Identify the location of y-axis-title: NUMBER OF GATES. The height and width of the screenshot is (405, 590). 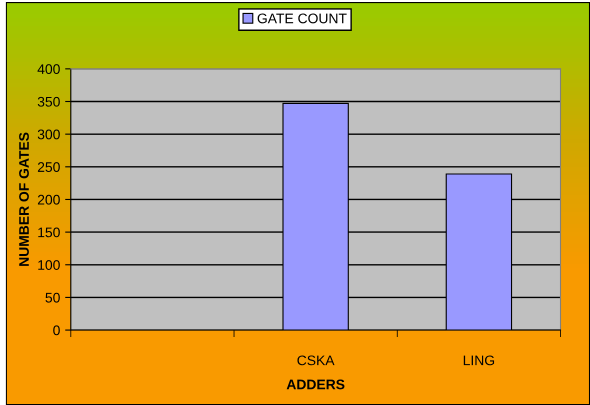
(24, 199).